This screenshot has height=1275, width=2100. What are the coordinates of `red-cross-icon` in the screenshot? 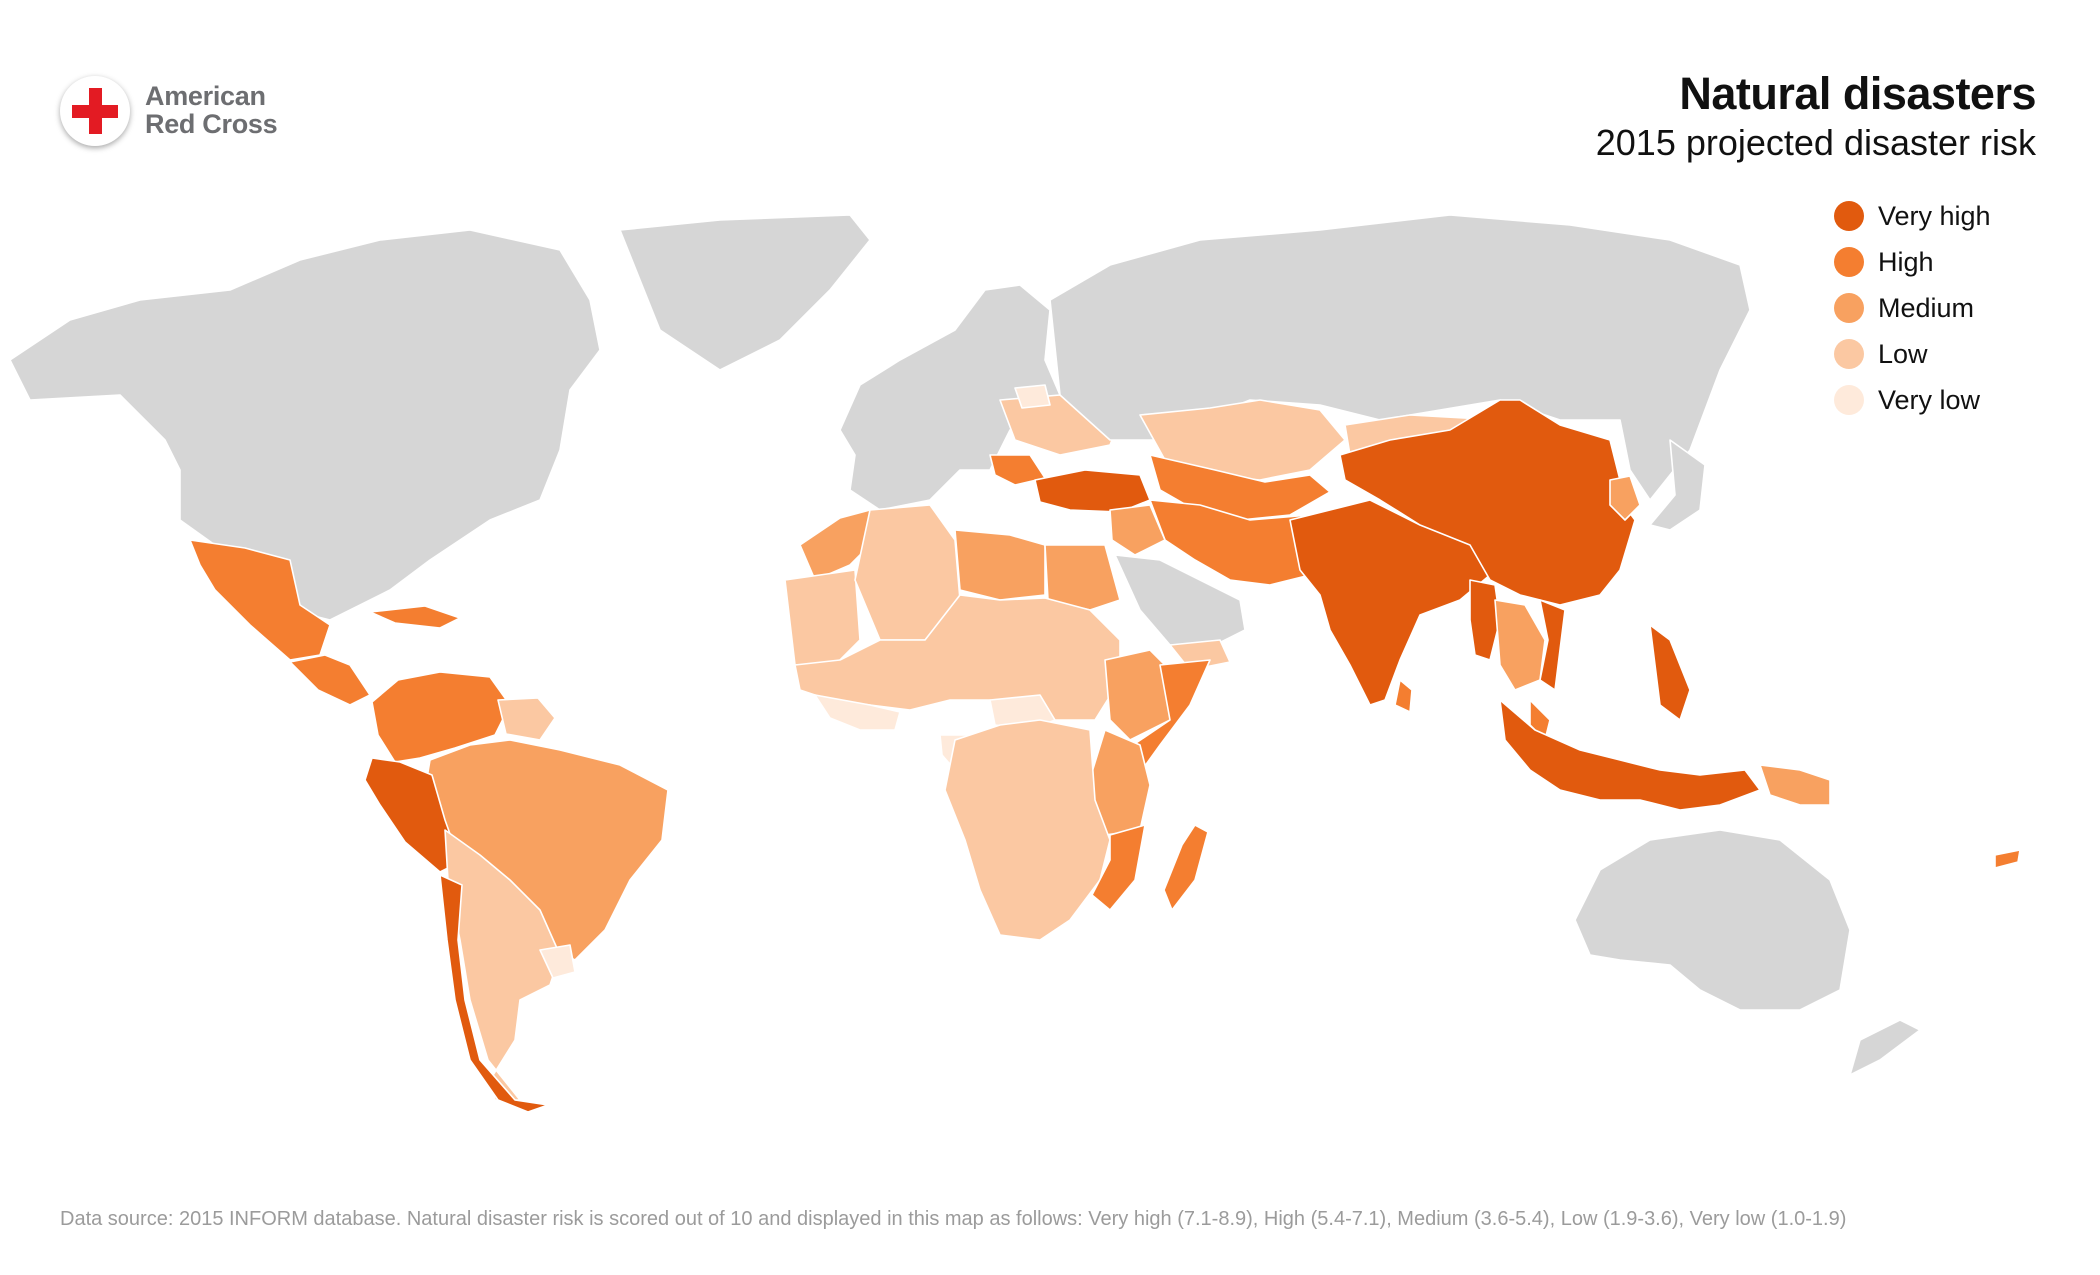 It's located at (95, 111).